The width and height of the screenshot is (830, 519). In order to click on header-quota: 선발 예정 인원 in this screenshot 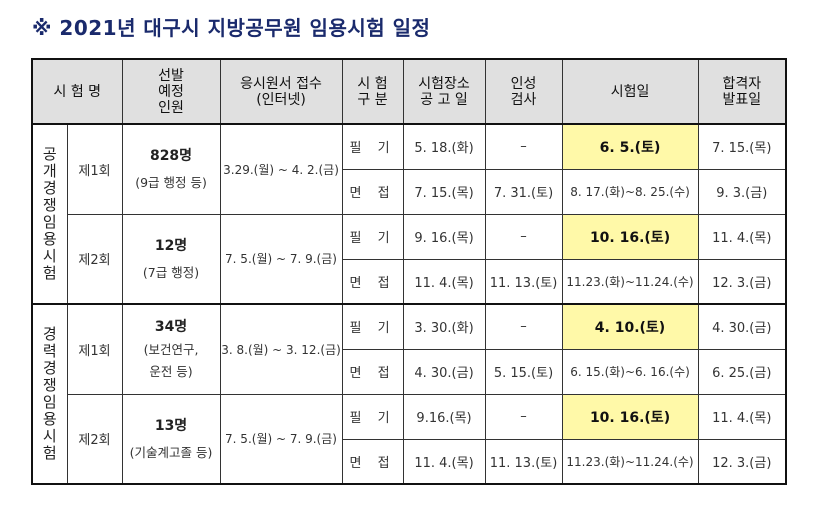, I will do `click(171, 91)`.